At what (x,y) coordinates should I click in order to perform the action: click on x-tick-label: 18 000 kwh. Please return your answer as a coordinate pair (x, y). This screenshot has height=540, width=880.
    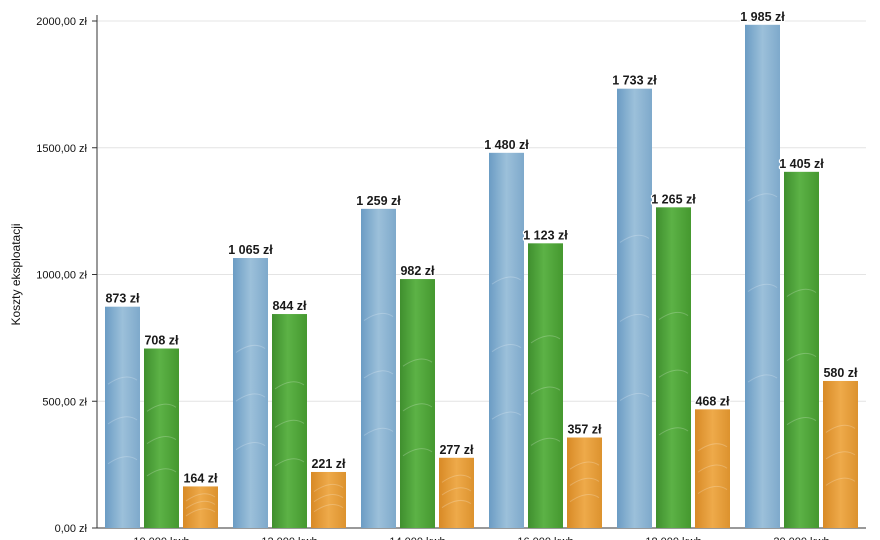
    Looking at the image, I should click on (673, 538).